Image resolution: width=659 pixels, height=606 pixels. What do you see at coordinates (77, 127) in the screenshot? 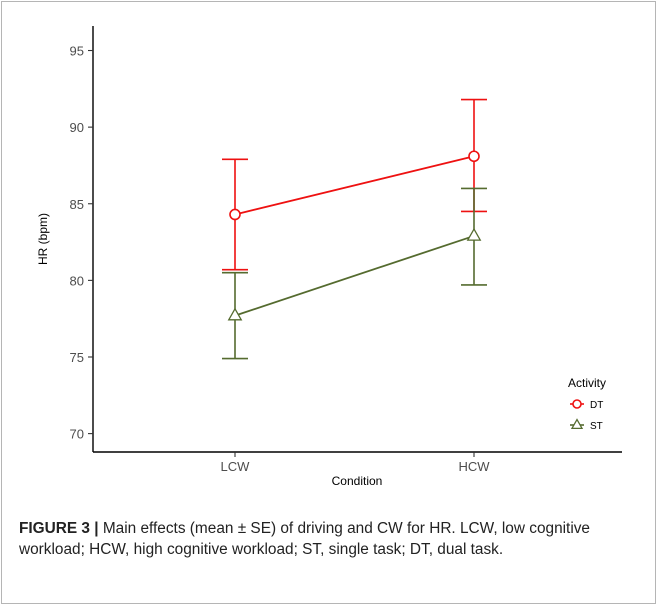
I see `y-tick-label: 90` at bounding box center [77, 127].